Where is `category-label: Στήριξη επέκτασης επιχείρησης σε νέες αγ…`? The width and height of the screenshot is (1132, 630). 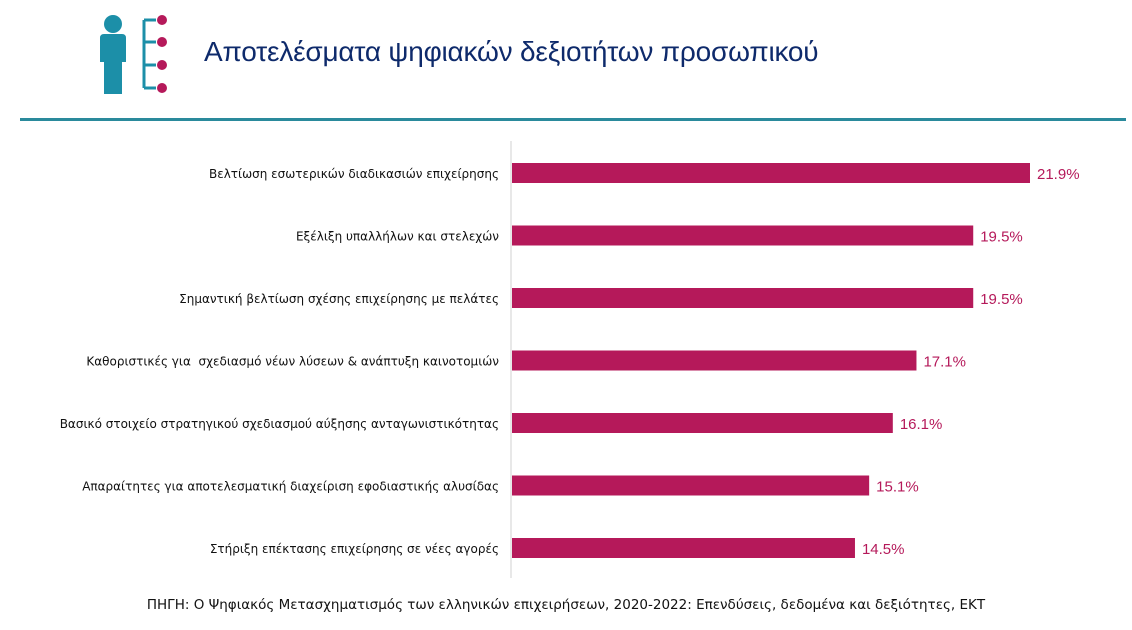
category-label: Στήριξη επέκτασης επιχείρησης σε νέες αγ… is located at coordinates (354, 549).